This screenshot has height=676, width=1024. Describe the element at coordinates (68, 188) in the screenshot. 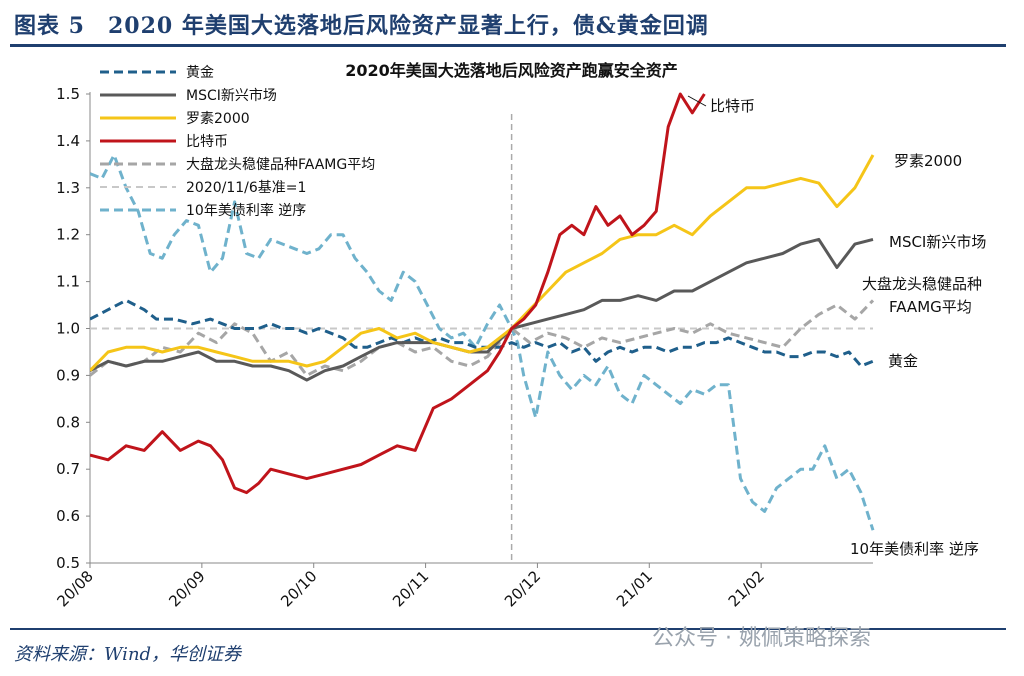

I see `y-tick-label: 1.3` at that location.